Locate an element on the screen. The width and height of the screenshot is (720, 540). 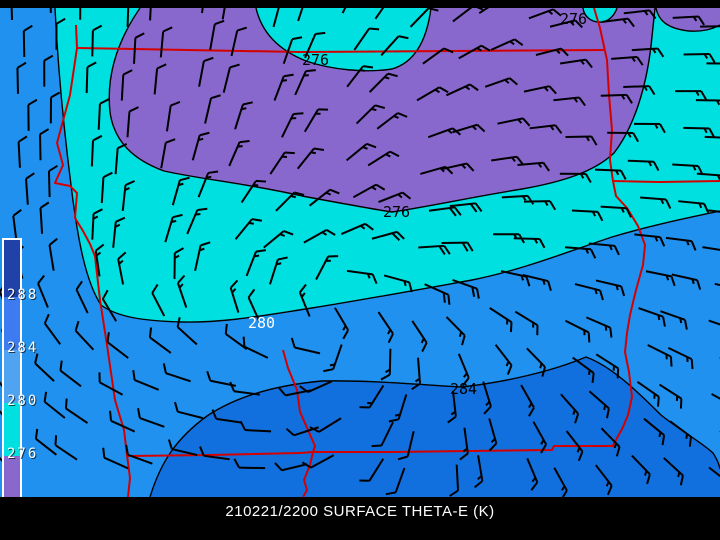
title-bar: 210221/2200 SURFACE THETA-E (K) is located at coordinates (360, 518).